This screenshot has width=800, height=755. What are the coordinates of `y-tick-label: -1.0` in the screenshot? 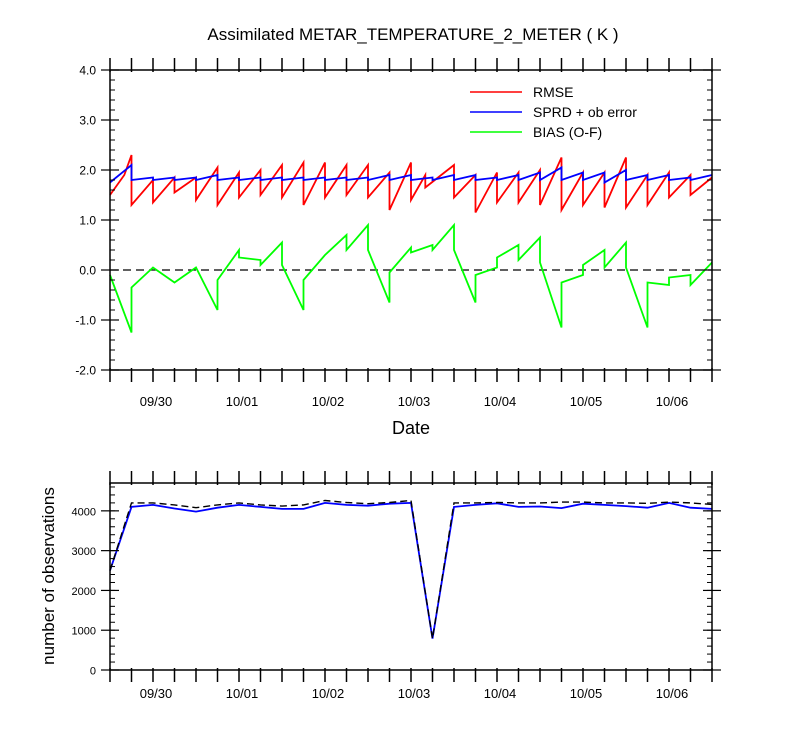 It's located at (85, 321).